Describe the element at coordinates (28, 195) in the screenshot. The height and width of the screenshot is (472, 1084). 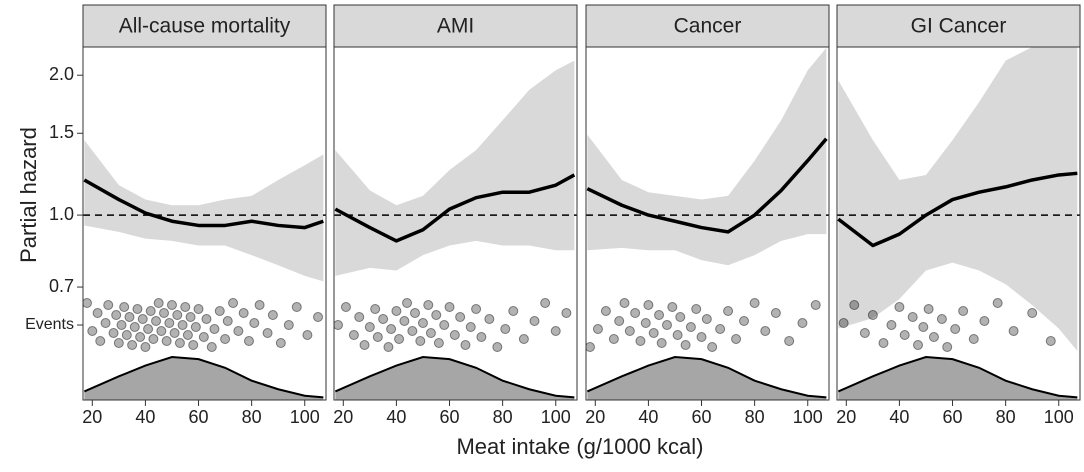
I see `y-axis-title: Partial hazard` at that location.